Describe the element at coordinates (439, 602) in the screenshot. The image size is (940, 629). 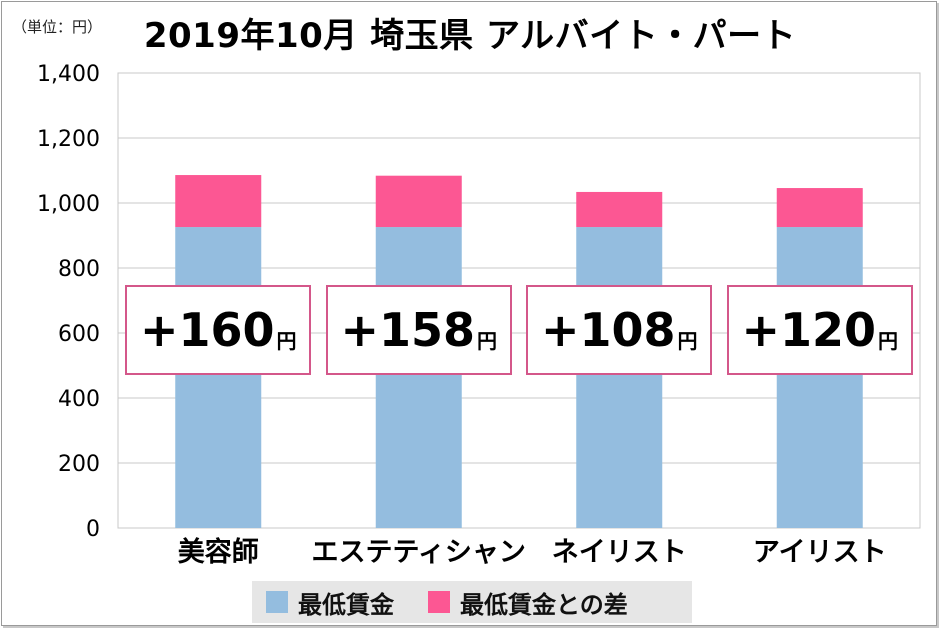
I see `legend-swatch-diff` at that location.